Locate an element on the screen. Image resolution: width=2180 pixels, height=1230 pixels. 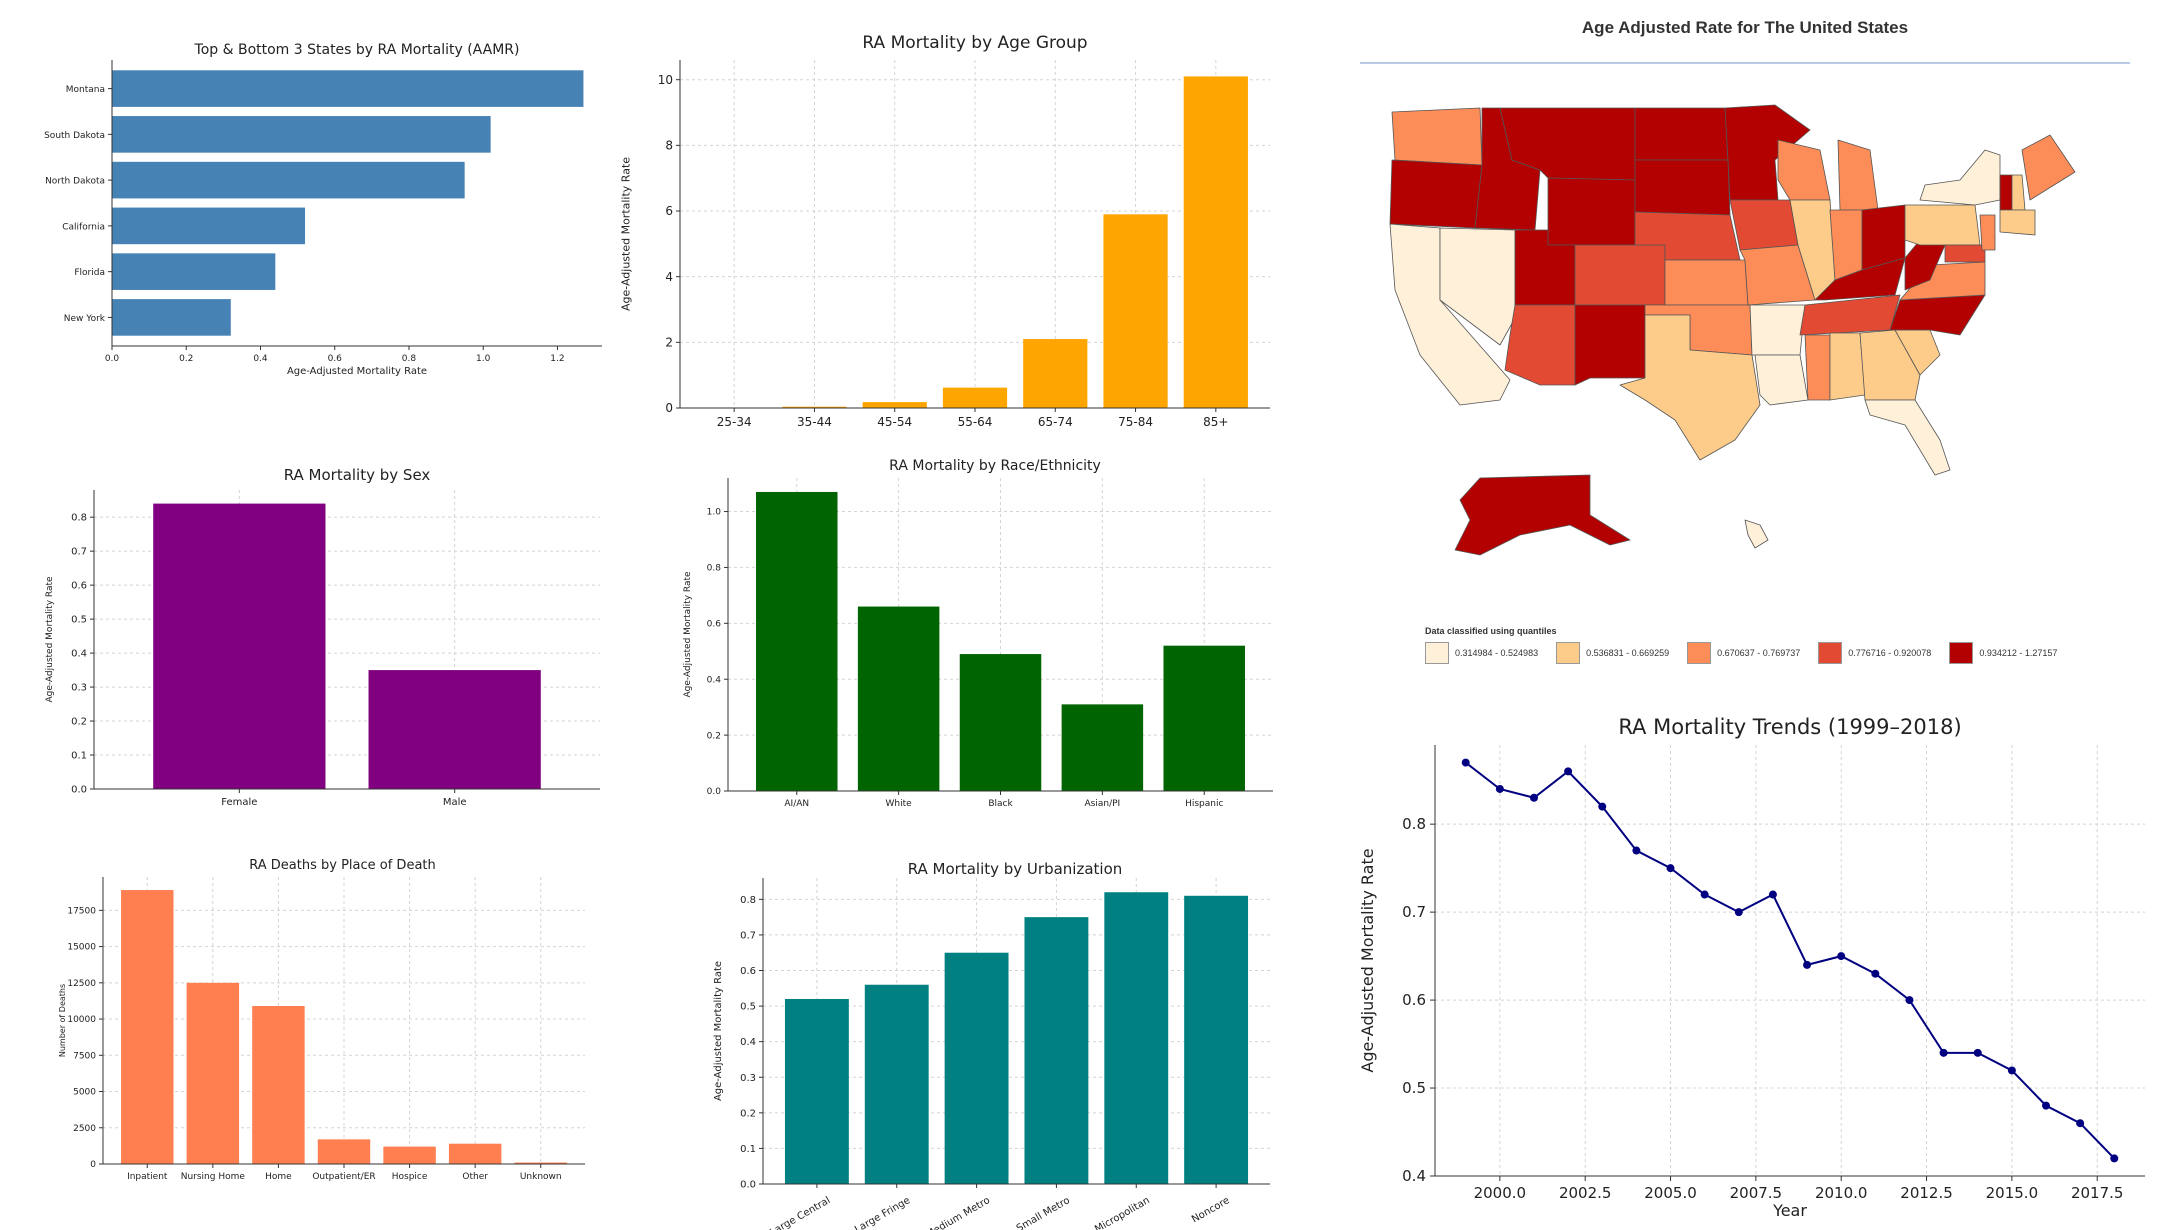
x-tick-label: 55-64 is located at coordinates (975, 422).